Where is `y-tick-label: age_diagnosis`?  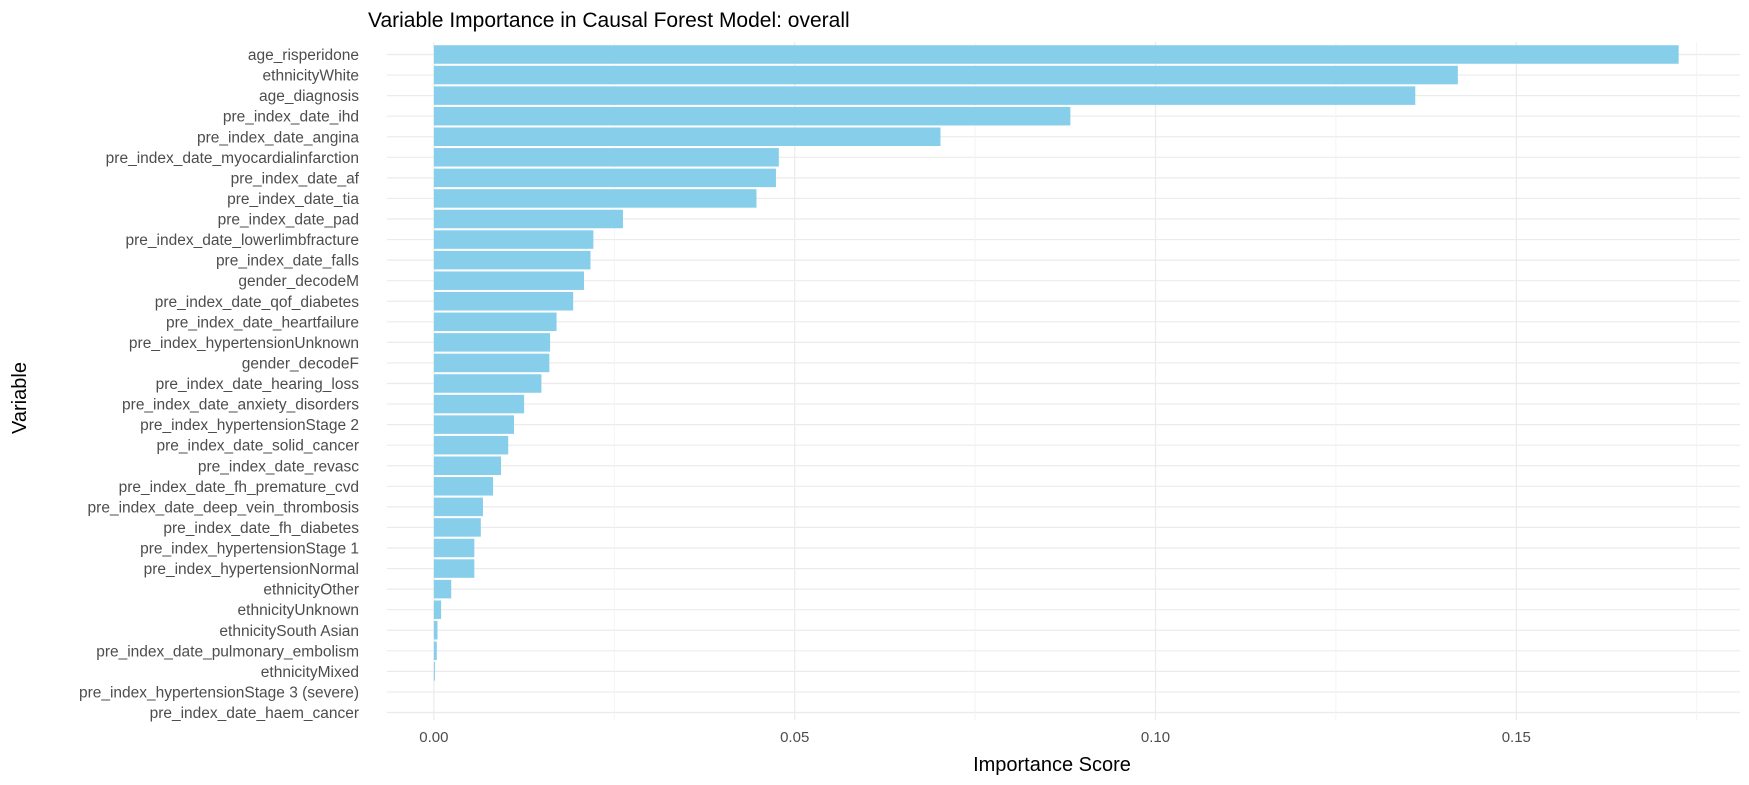 y-tick-label: age_diagnosis is located at coordinates (309, 96).